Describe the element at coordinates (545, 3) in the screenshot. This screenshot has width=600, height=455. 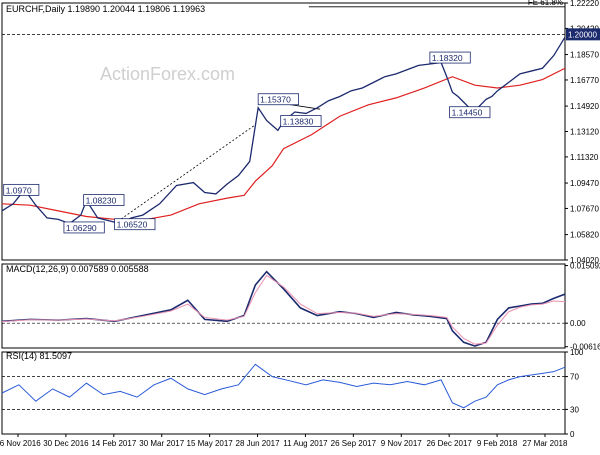
I see `fib-level-label: FE 61.8%` at that location.